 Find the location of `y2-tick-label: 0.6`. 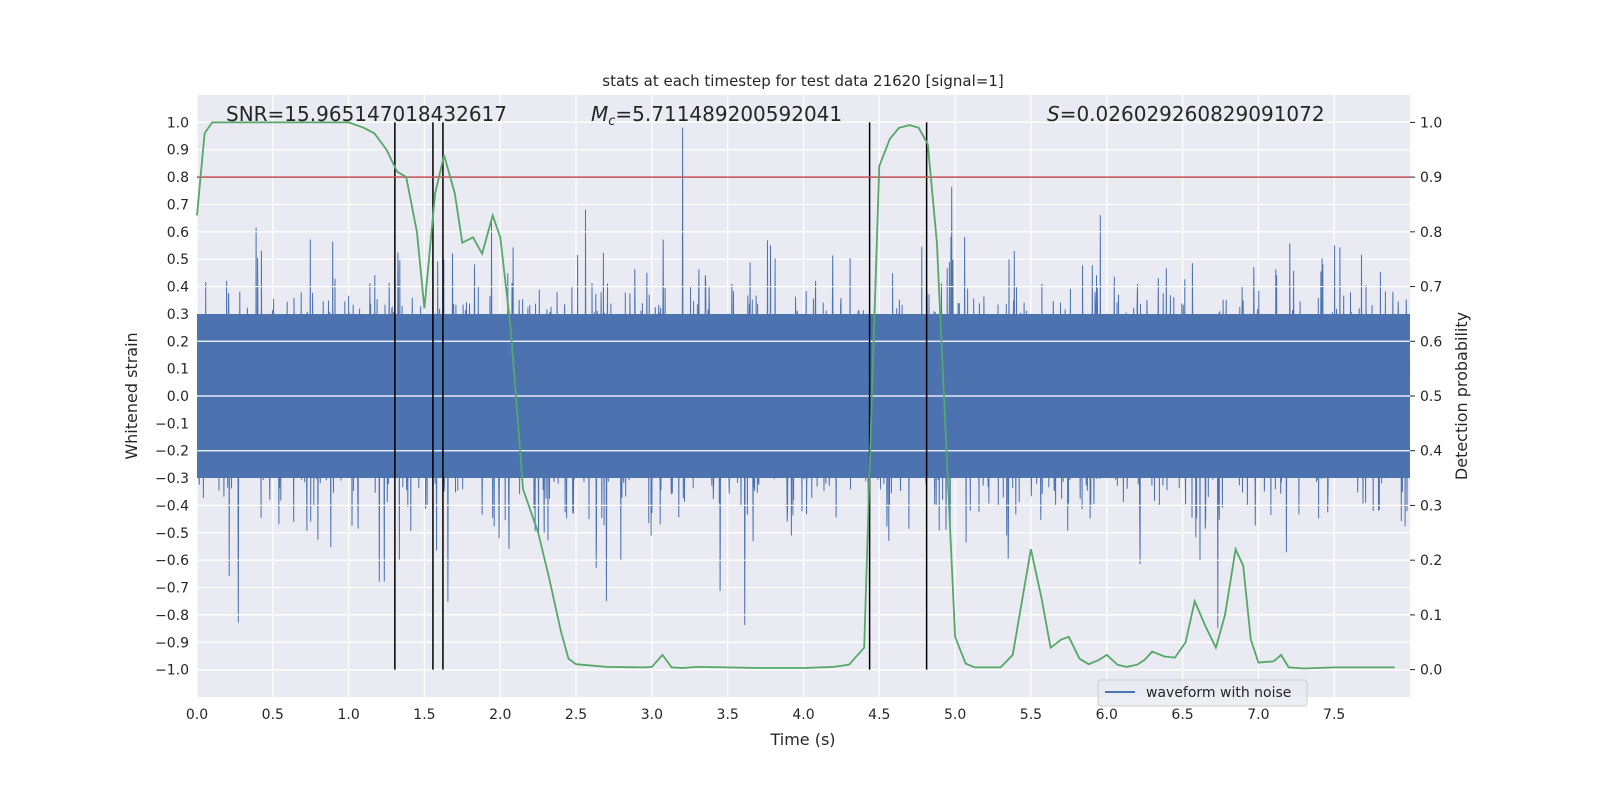

y2-tick-label: 0.6 is located at coordinates (1431, 342).